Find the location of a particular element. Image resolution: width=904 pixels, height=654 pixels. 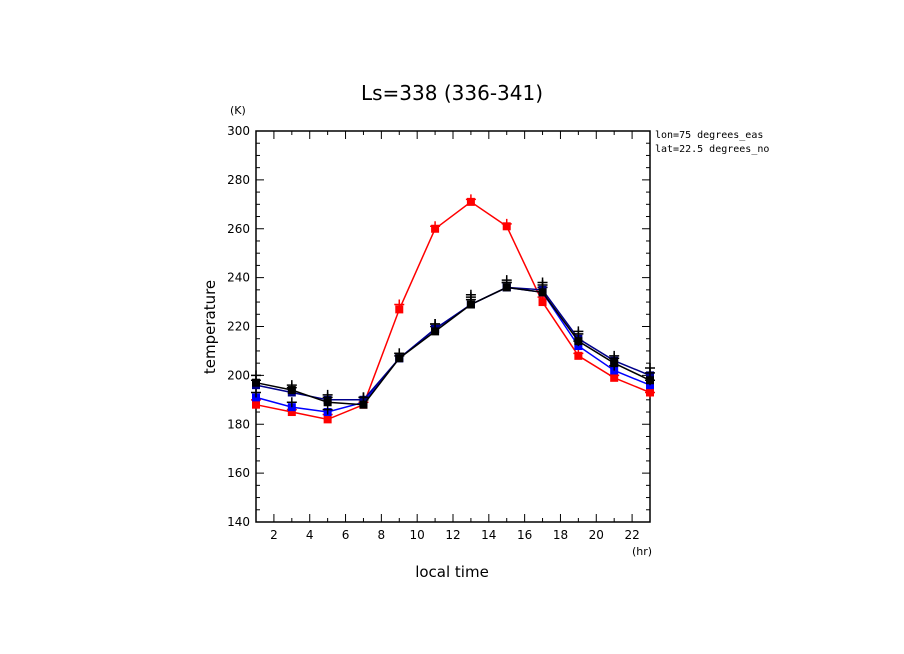

annotation-lon: lon=75 degrees_eas is located at coordinates (709, 135).